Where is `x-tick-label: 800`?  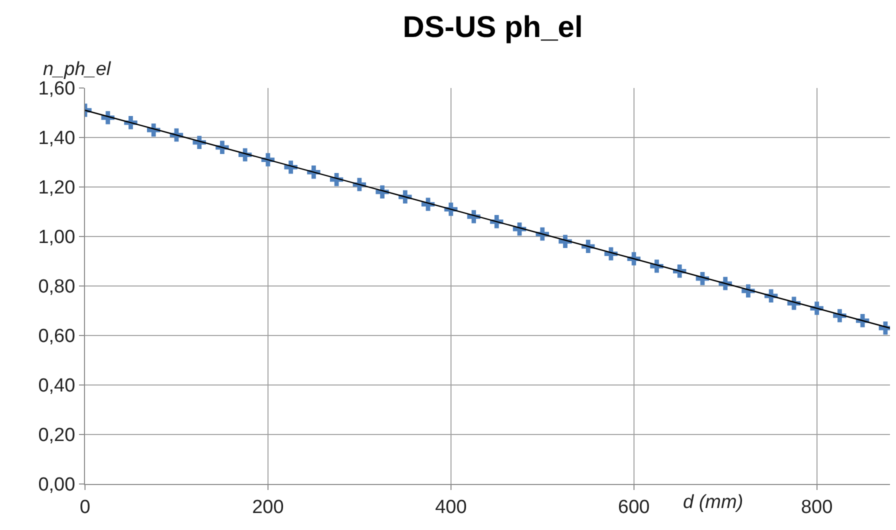 x-tick-label: 800 is located at coordinates (816, 507).